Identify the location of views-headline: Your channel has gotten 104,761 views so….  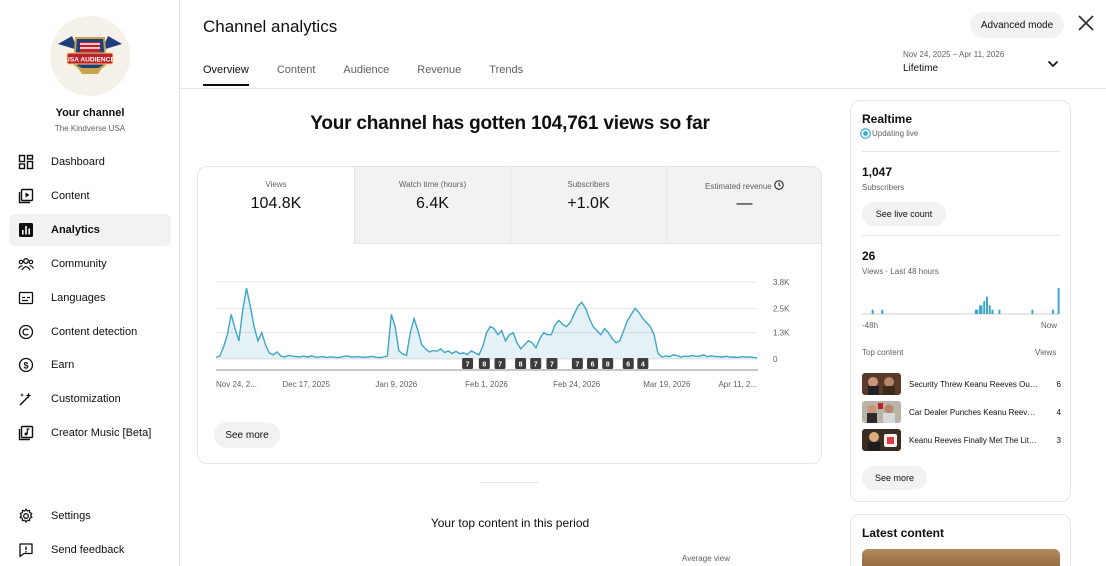
(510, 123).